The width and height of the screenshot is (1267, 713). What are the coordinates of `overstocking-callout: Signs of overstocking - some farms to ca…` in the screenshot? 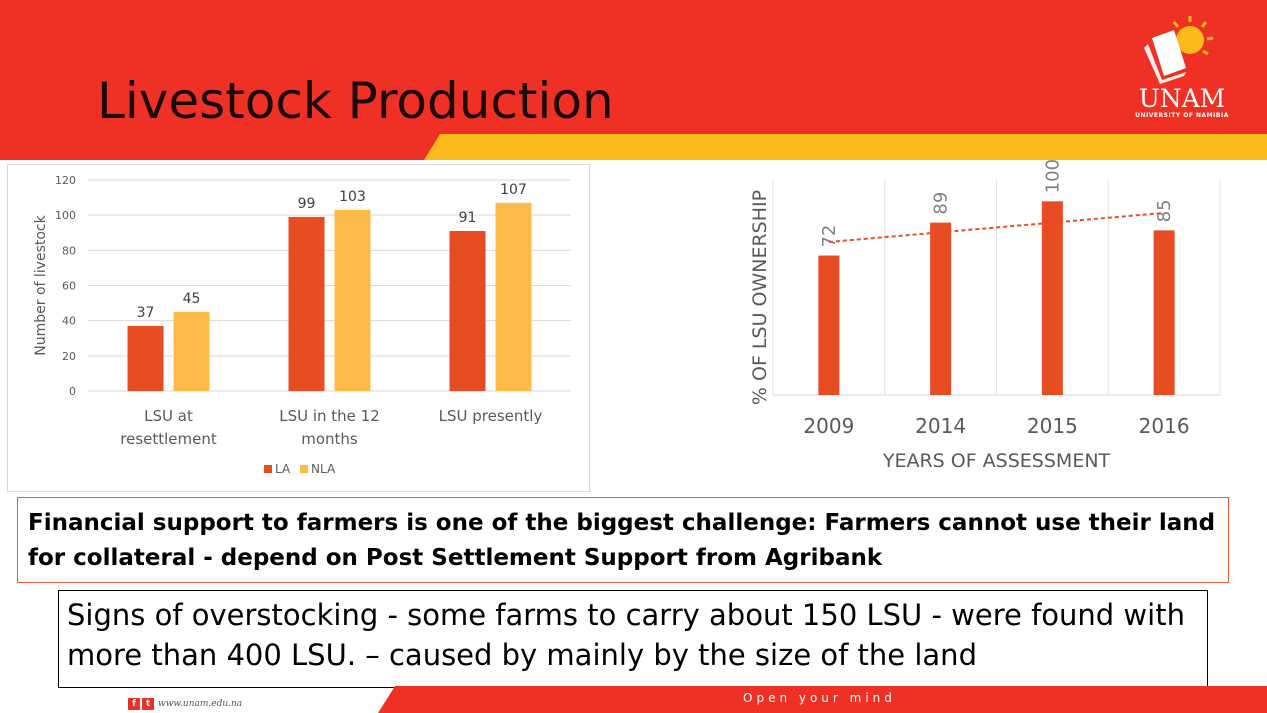 It's located at (633, 639).